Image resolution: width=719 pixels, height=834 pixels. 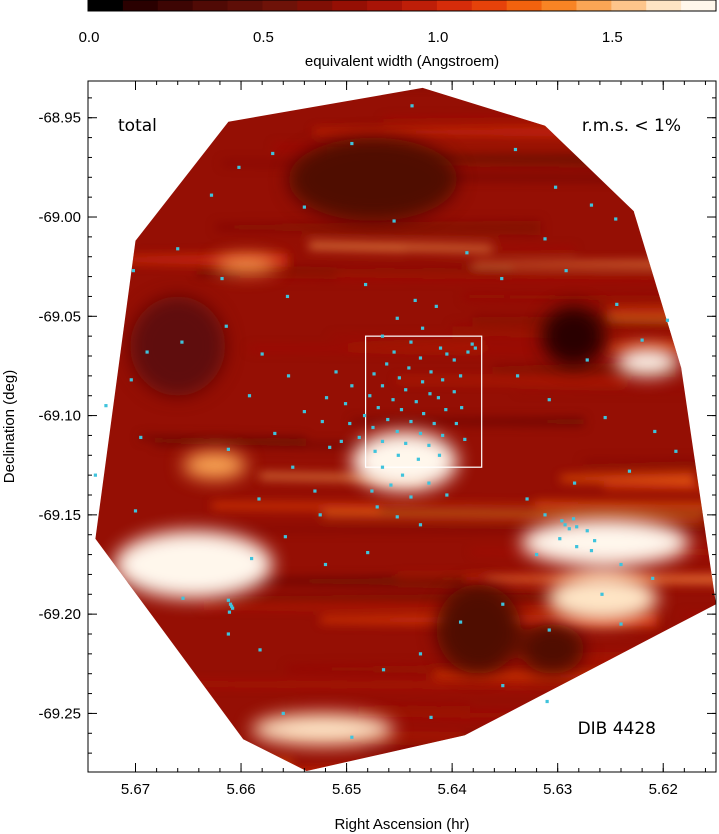 I want to click on x-tick-label: 5.66, so click(x=240, y=789).